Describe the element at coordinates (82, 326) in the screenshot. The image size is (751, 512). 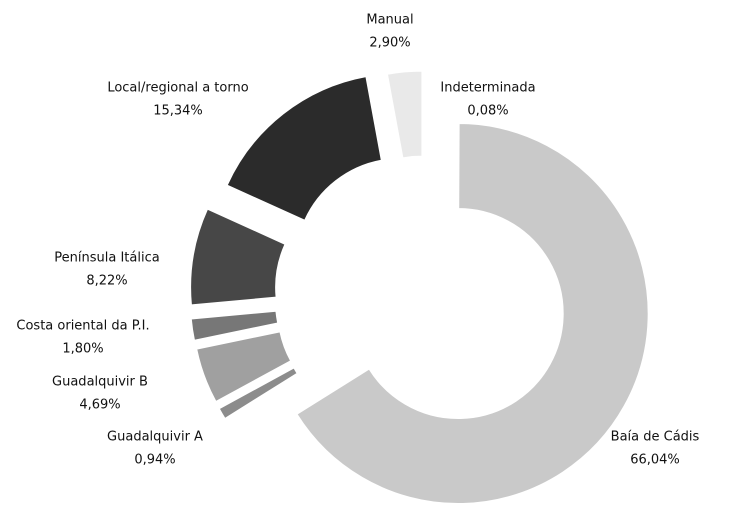
I see `slice-label: Costa oriental da P.I.` at that location.